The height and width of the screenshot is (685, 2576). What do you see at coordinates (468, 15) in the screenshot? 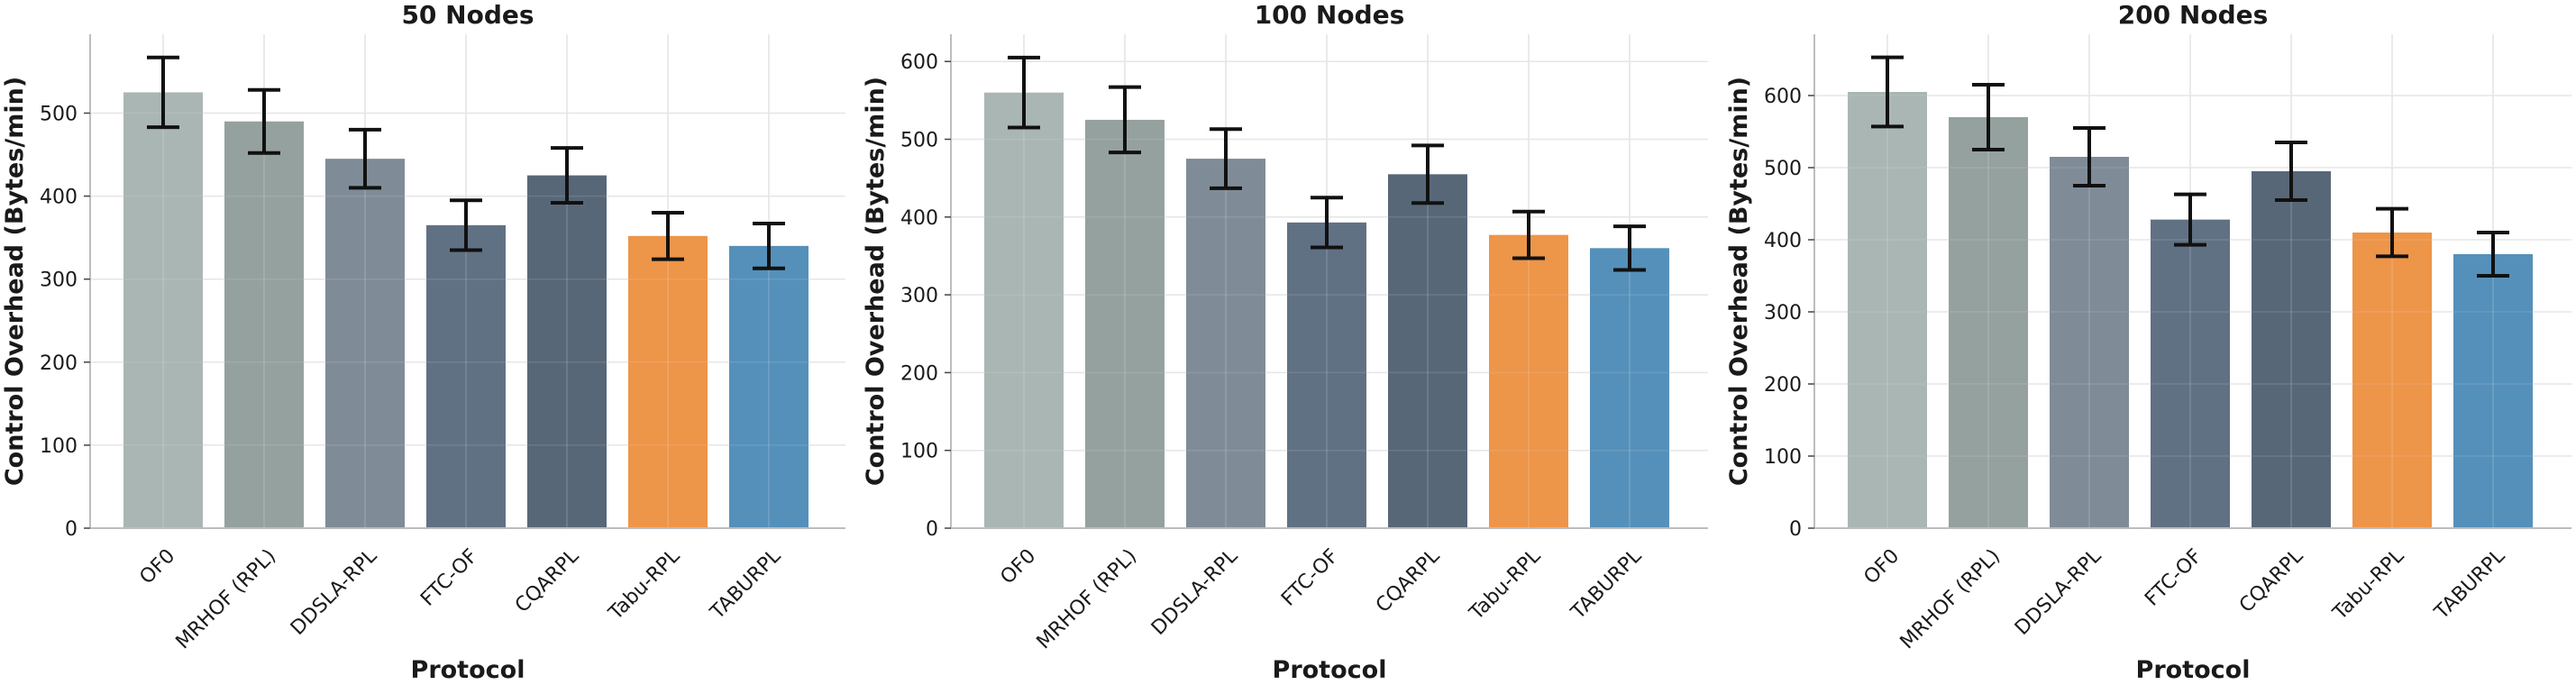
I see `chart-title: 50 Nodes` at bounding box center [468, 15].